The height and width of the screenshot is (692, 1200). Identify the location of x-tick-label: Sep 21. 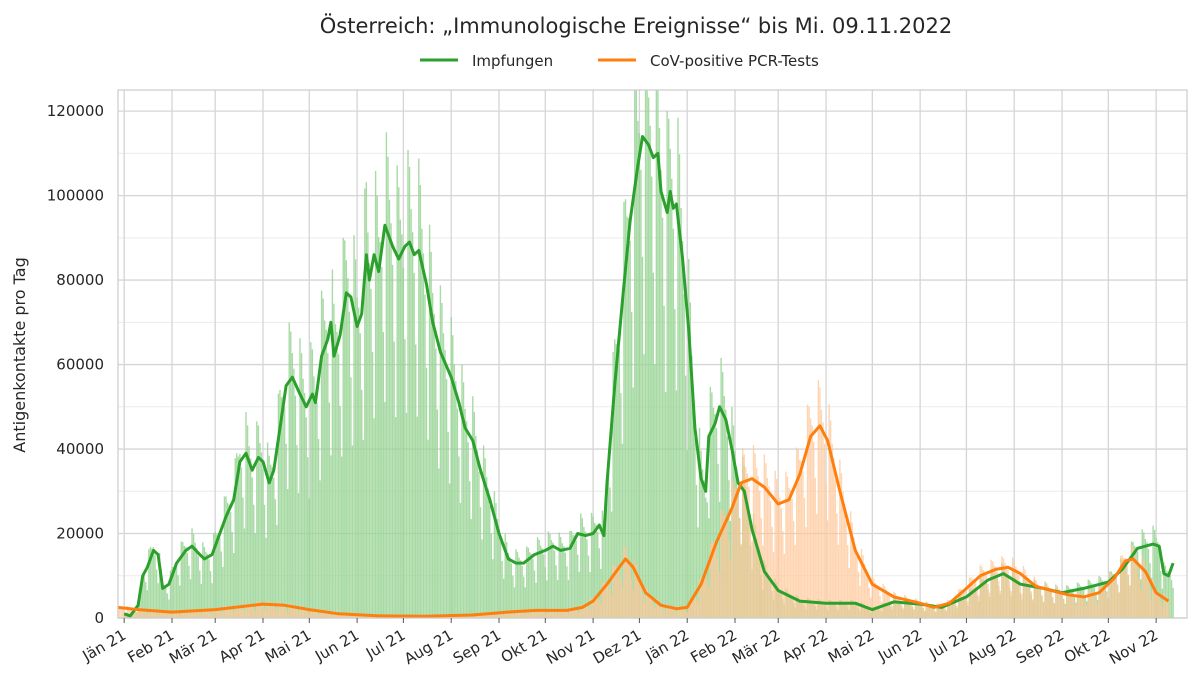
(477, 647).